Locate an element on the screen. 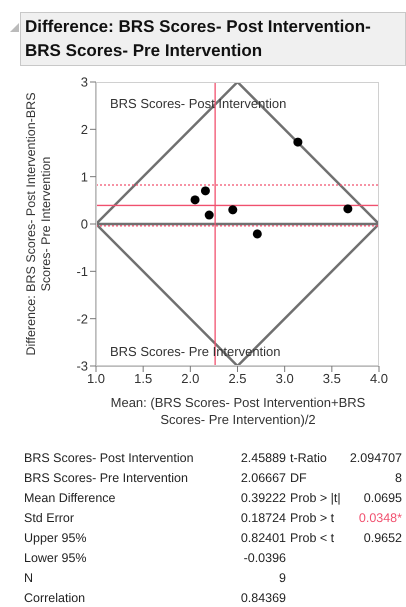  text: N is located at coordinates (29, 578).